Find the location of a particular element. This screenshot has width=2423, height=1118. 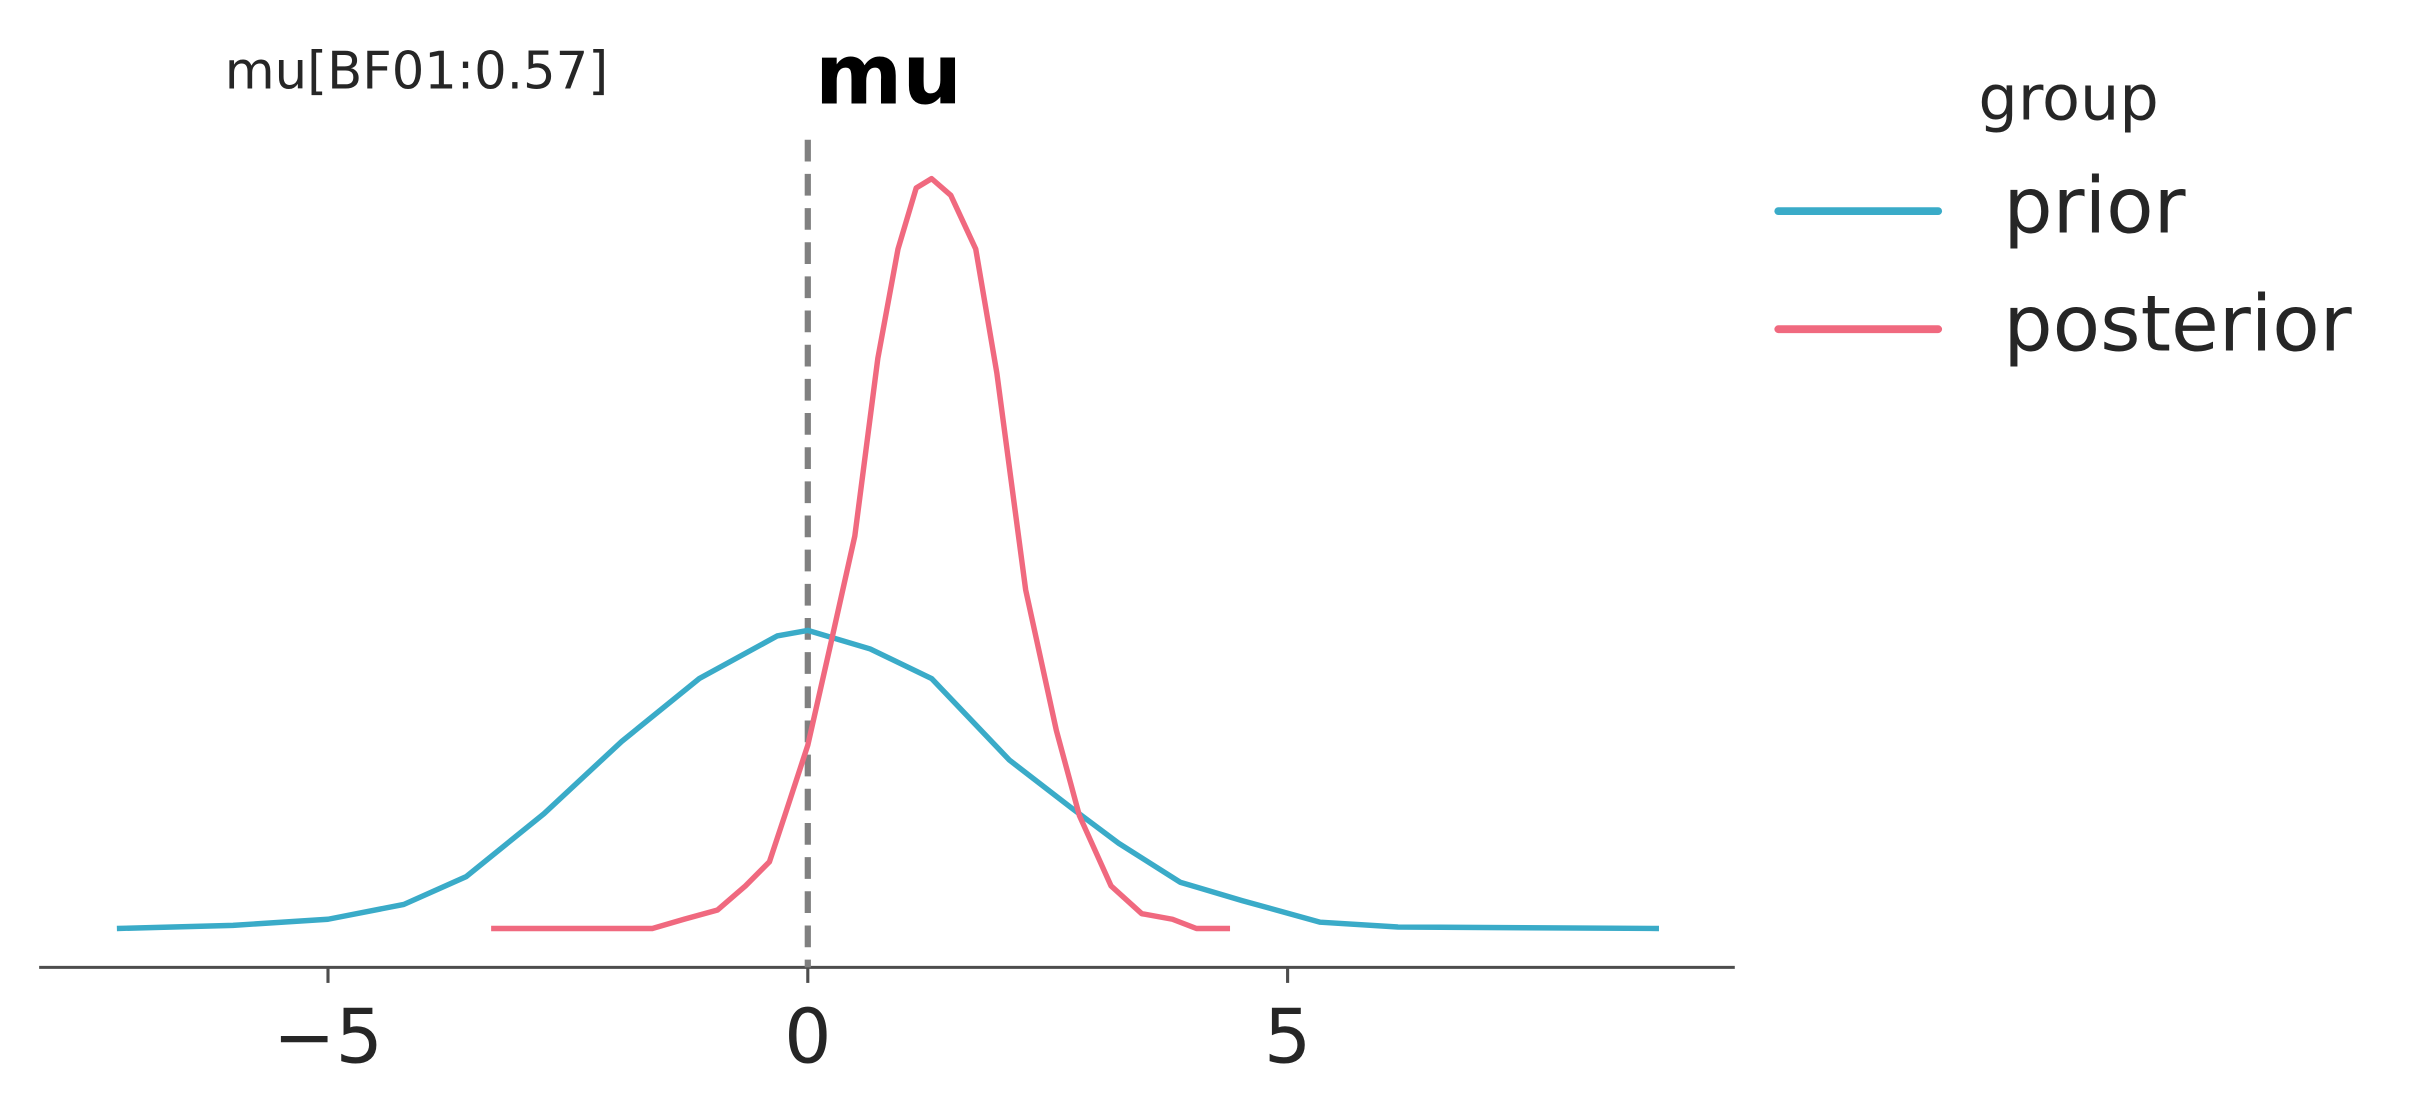

legend-label: posterior is located at coordinates (2177, 325).